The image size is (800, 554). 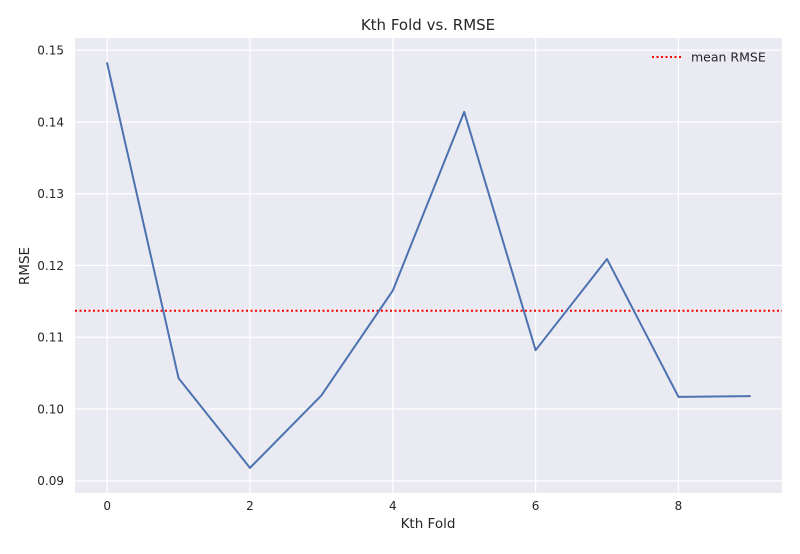 I want to click on x-axis-ticks: 0 2 4 6 8, so click(x=392, y=506).